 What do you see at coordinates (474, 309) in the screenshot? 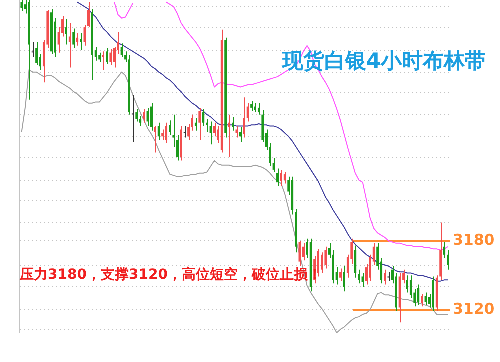
I see `y-tick-label: 3120` at bounding box center [474, 309].